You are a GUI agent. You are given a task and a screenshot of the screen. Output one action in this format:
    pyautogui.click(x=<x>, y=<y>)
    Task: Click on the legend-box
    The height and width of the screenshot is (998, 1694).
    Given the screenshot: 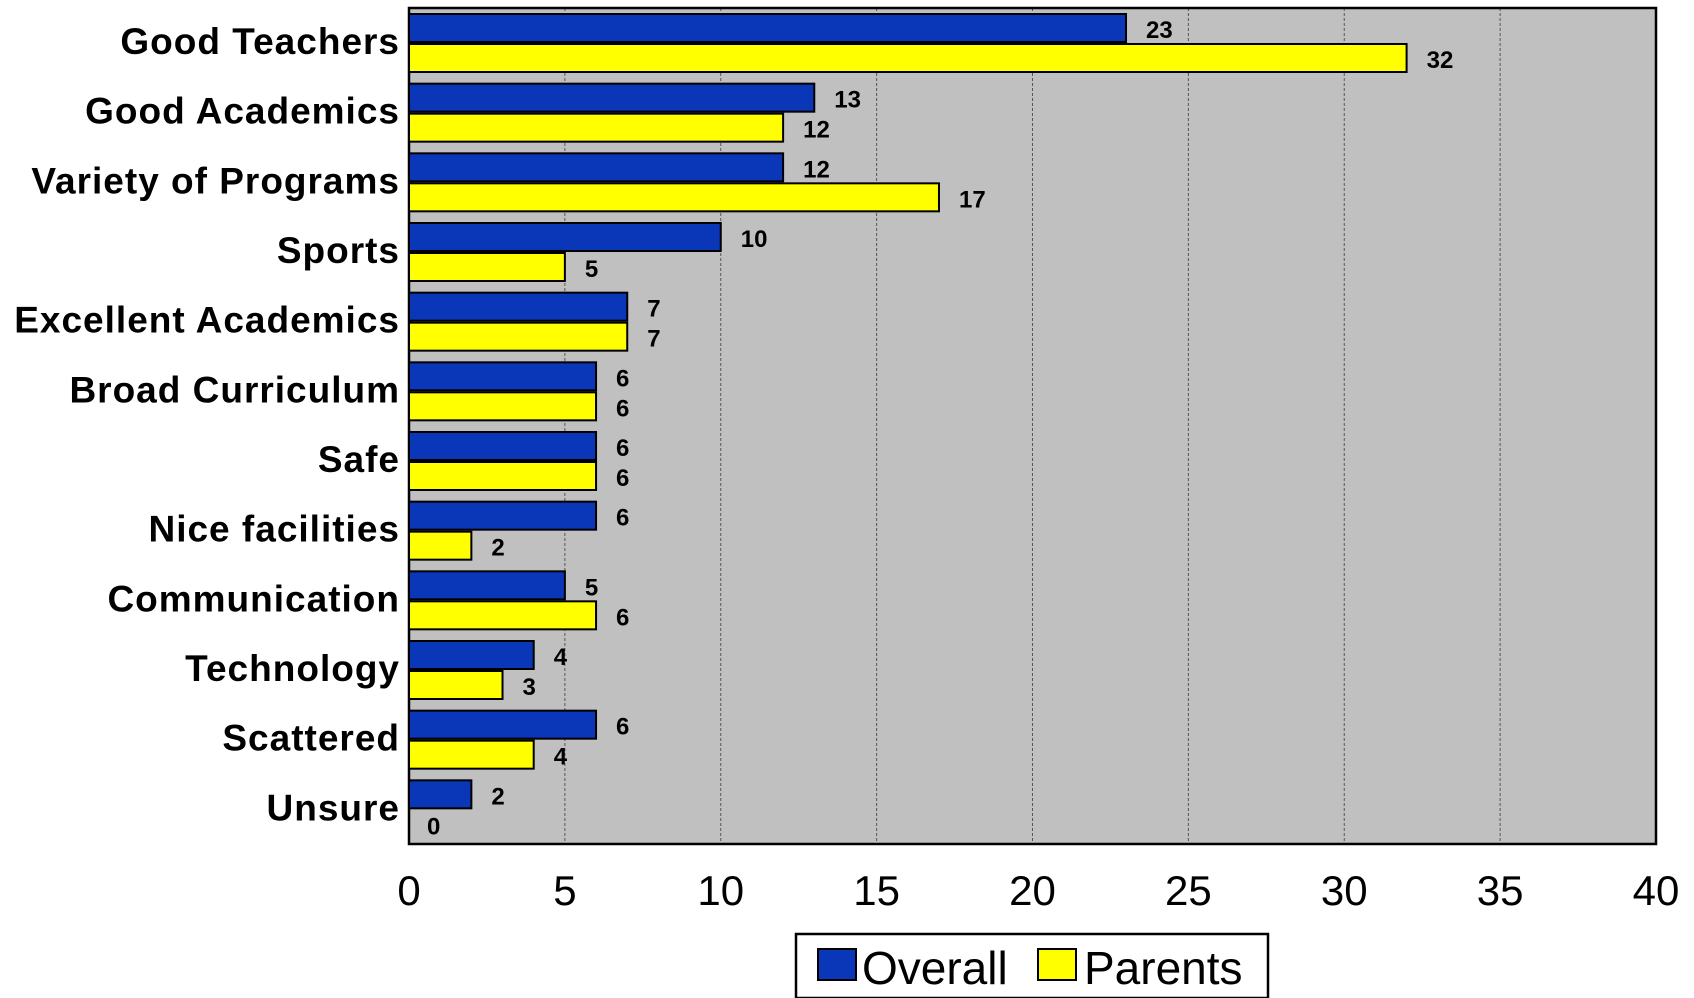 What is the action you would take?
    pyautogui.click(x=1032, y=965)
    